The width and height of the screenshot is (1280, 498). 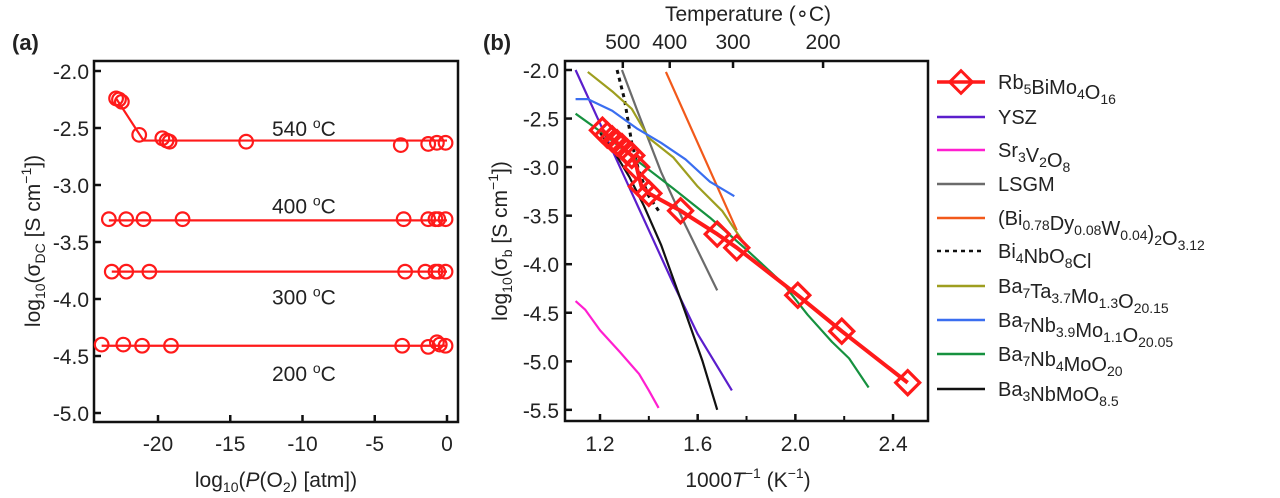 I want to click on legend-item: Ba7Nb3.9Mo1.1O20.05, so click(x=1055, y=330).